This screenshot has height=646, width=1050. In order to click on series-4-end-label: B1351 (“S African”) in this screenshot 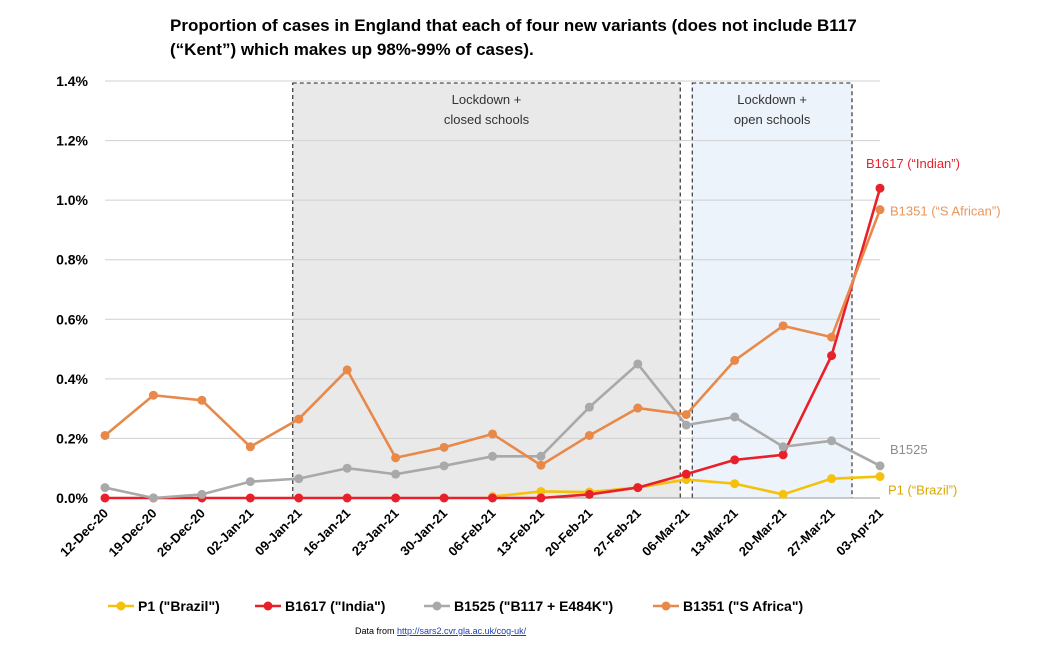, I will do `click(945, 211)`.